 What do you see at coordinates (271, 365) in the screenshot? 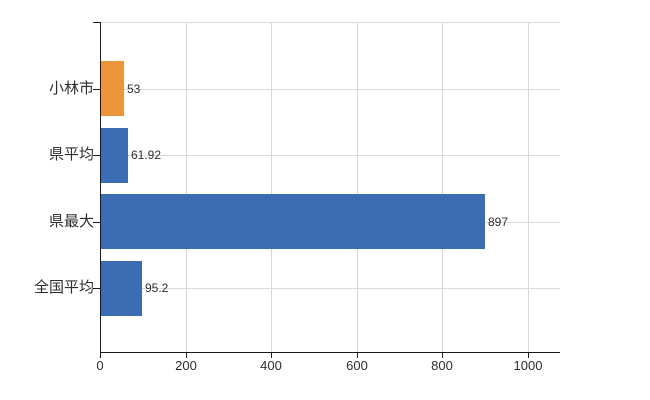
I see `x-tick-label: 400` at bounding box center [271, 365].